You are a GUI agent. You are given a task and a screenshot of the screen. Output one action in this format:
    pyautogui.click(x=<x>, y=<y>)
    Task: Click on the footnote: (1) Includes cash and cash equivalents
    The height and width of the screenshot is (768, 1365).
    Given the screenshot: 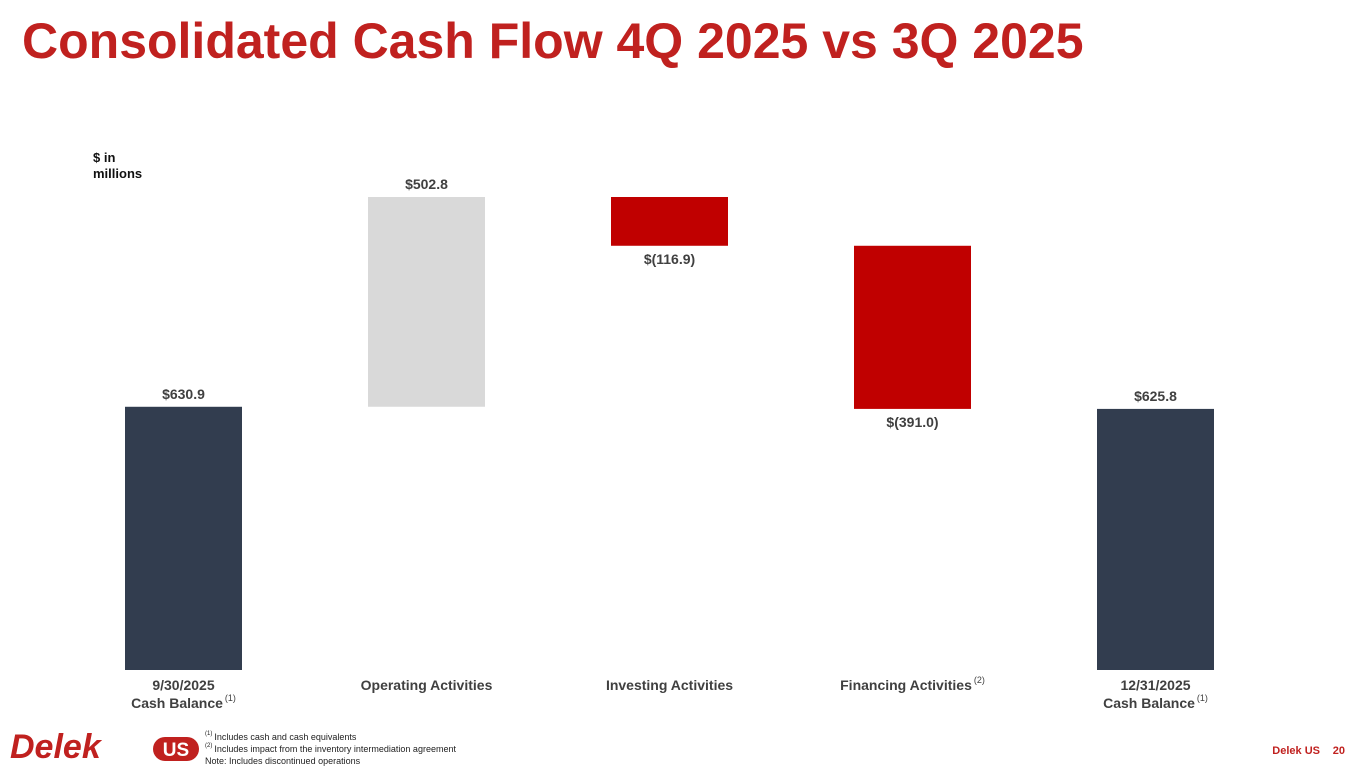 What is the action you would take?
    pyautogui.click(x=280, y=737)
    